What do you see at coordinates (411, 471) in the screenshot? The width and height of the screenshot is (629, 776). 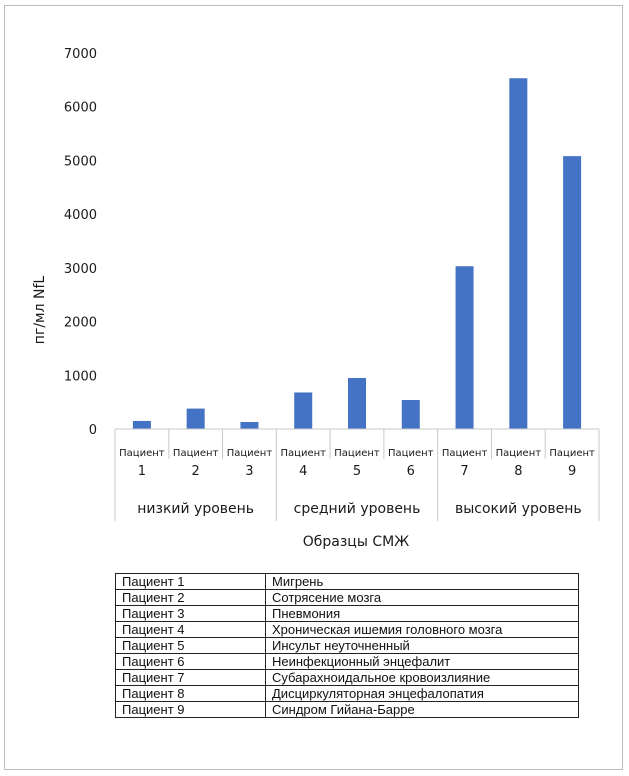 I see `x-tick-number: 6` at bounding box center [411, 471].